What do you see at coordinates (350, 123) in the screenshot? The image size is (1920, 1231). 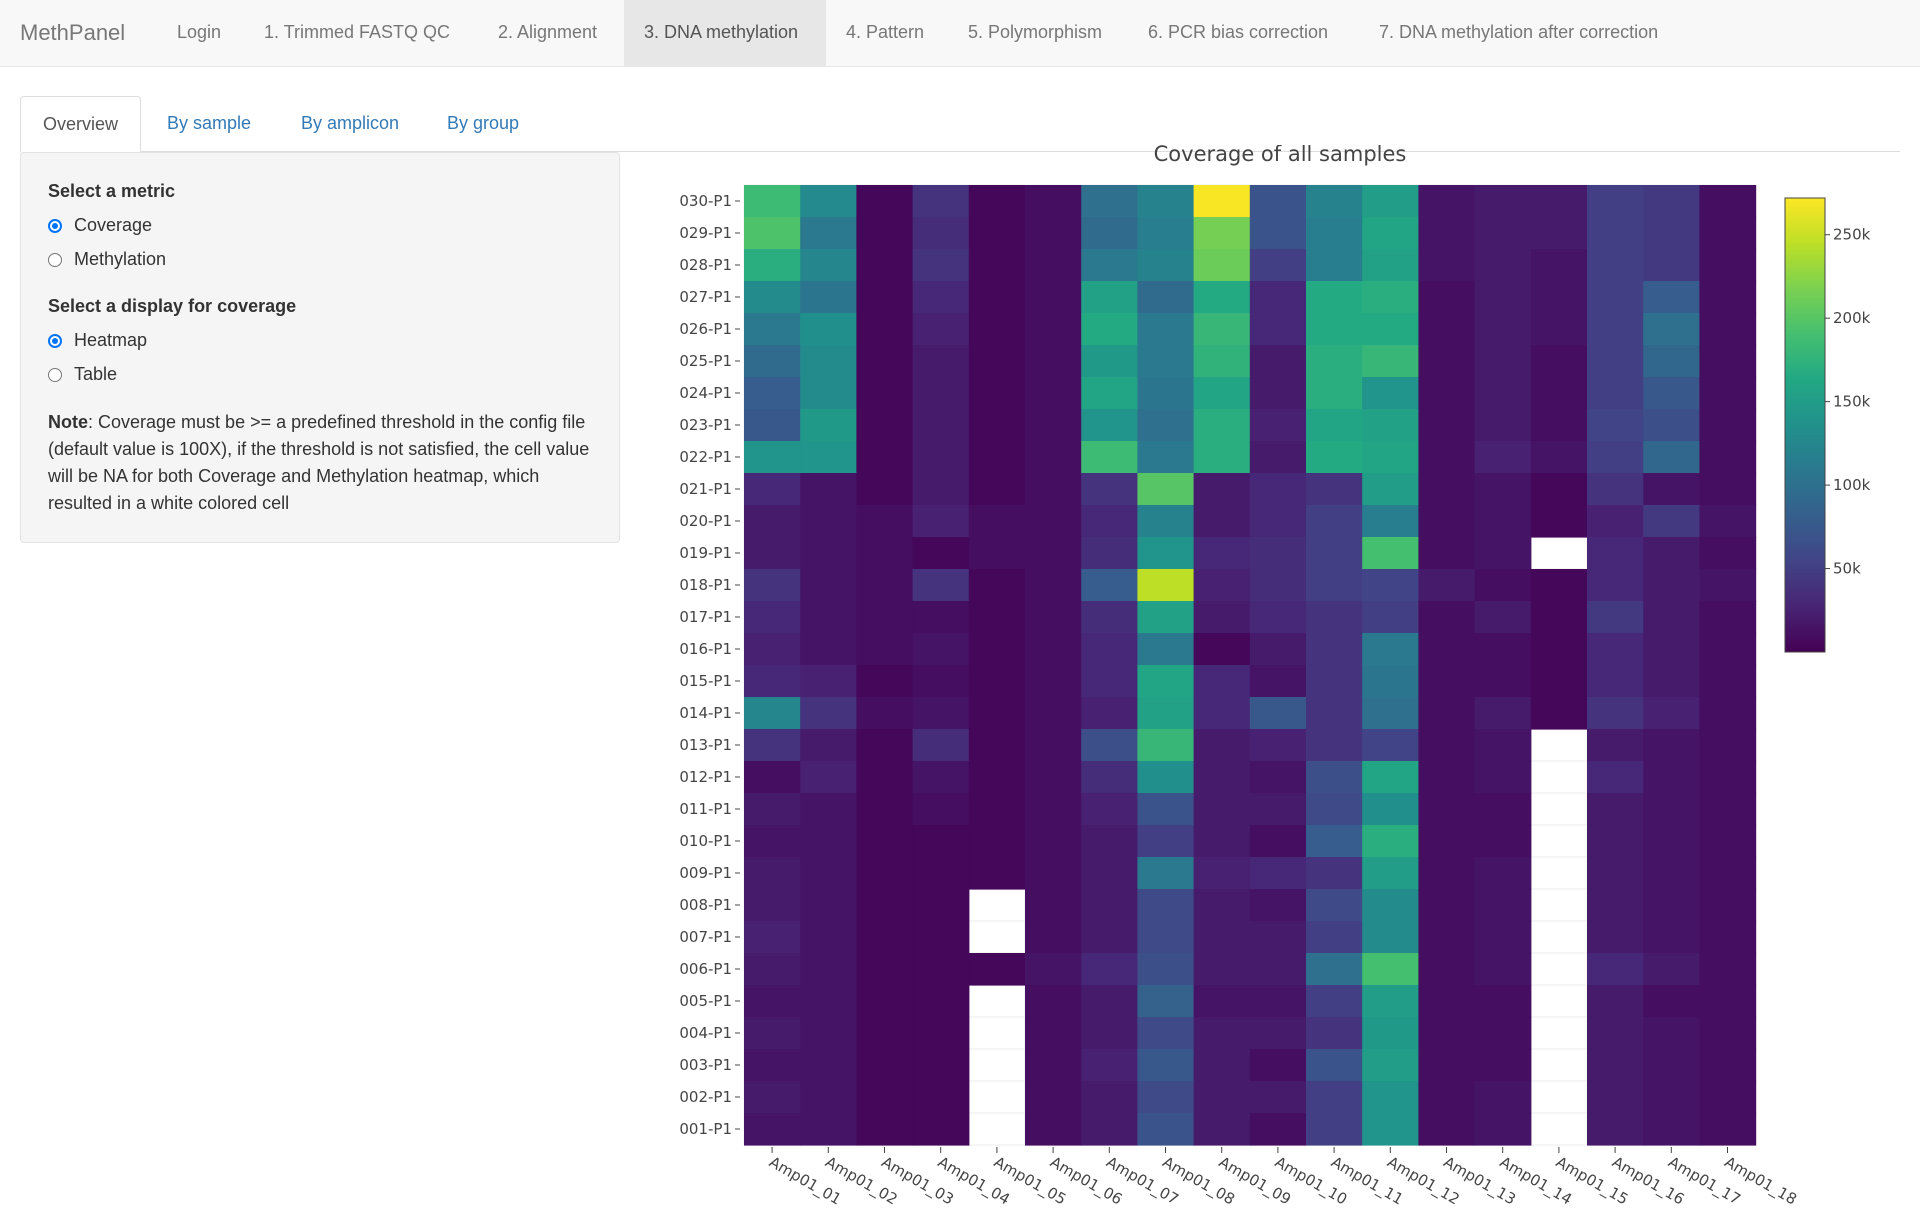 I see `tab-by-amplicon: By amplicon` at bounding box center [350, 123].